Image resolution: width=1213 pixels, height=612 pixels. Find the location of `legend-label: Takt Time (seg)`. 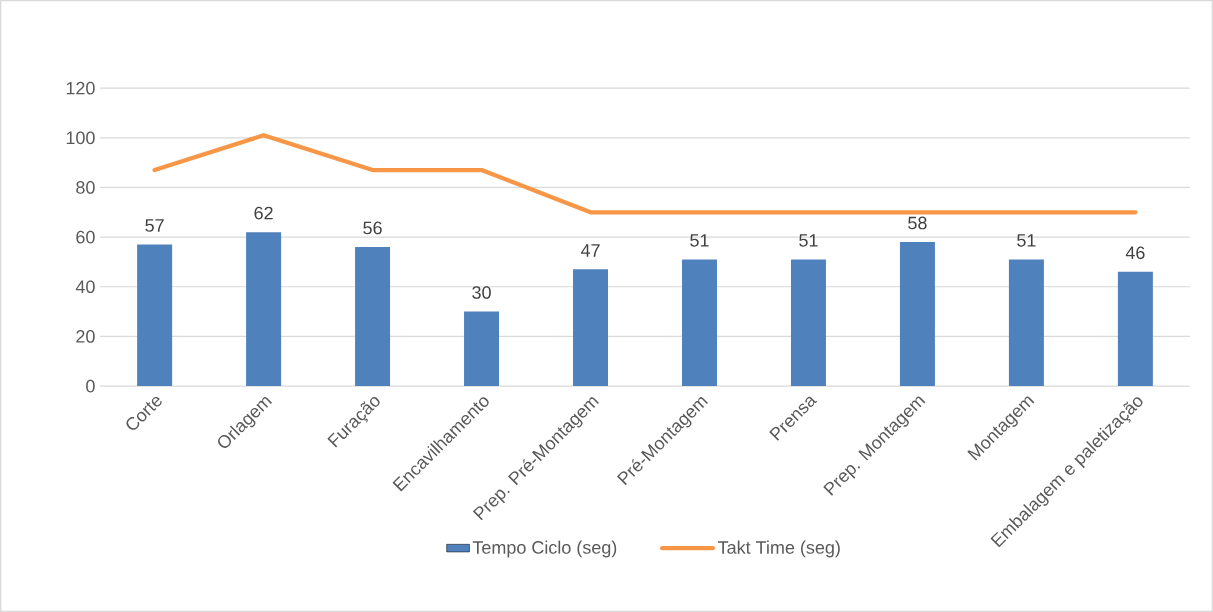

legend-label: Takt Time (seg) is located at coordinates (779, 549).